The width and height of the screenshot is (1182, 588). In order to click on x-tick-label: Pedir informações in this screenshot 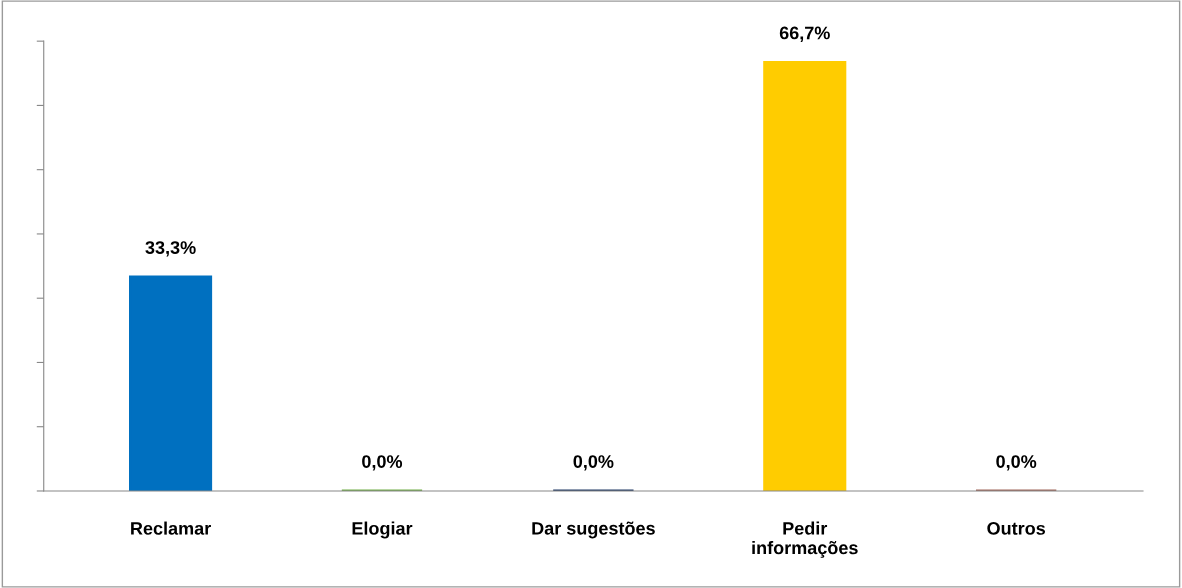, I will do `click(805, 539)`.